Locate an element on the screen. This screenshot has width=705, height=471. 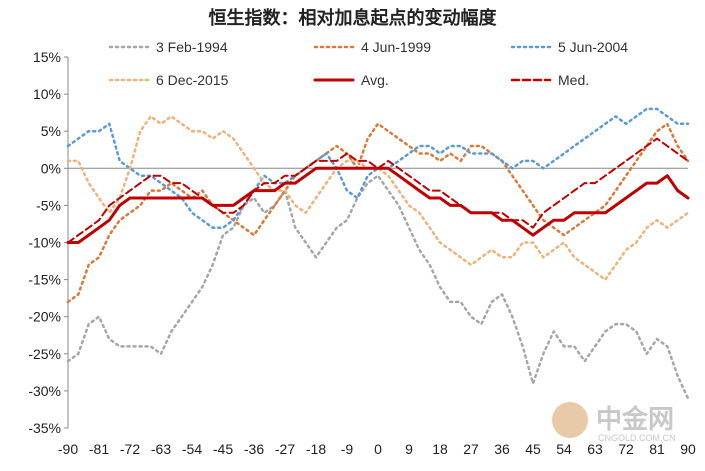
watermark: 中金网 CNGOLD.COM.CN is located at coordinates (614, 422).